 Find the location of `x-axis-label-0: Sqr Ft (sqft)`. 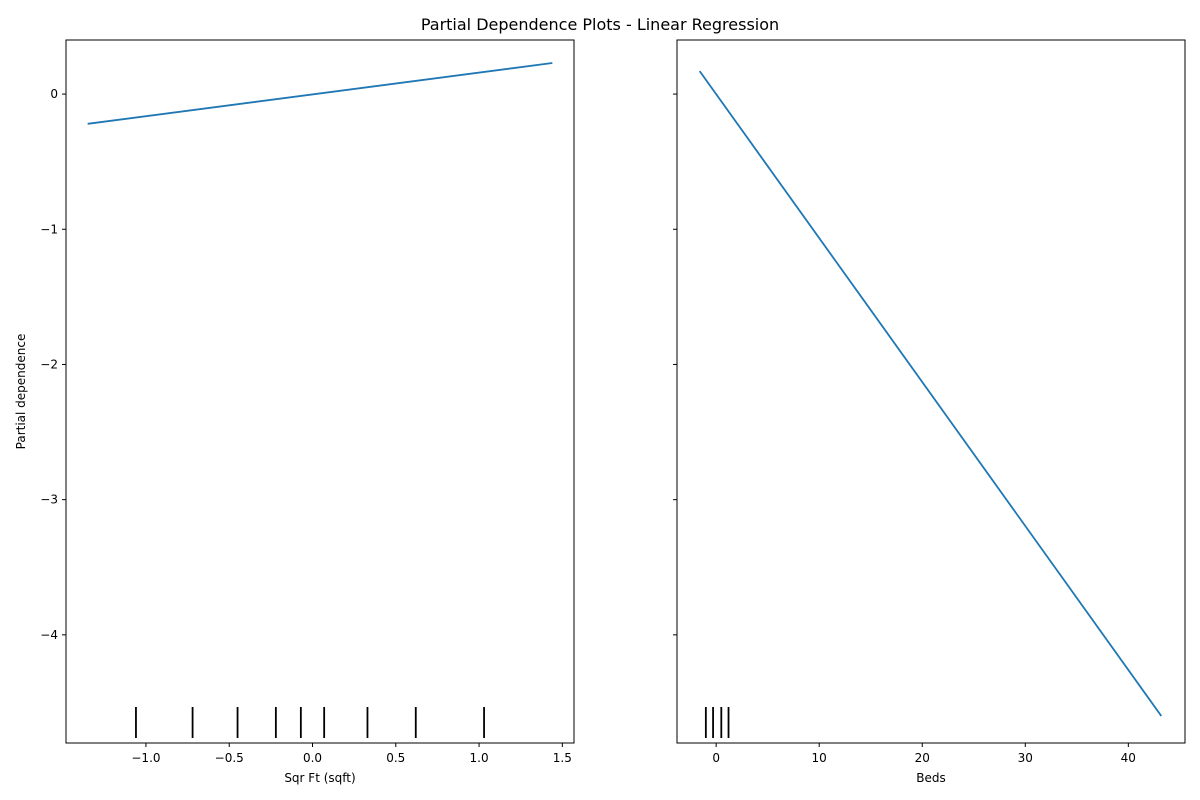

x-axis-label-0: Sqr Ft (sqft) is located at coordinates (319, 778).